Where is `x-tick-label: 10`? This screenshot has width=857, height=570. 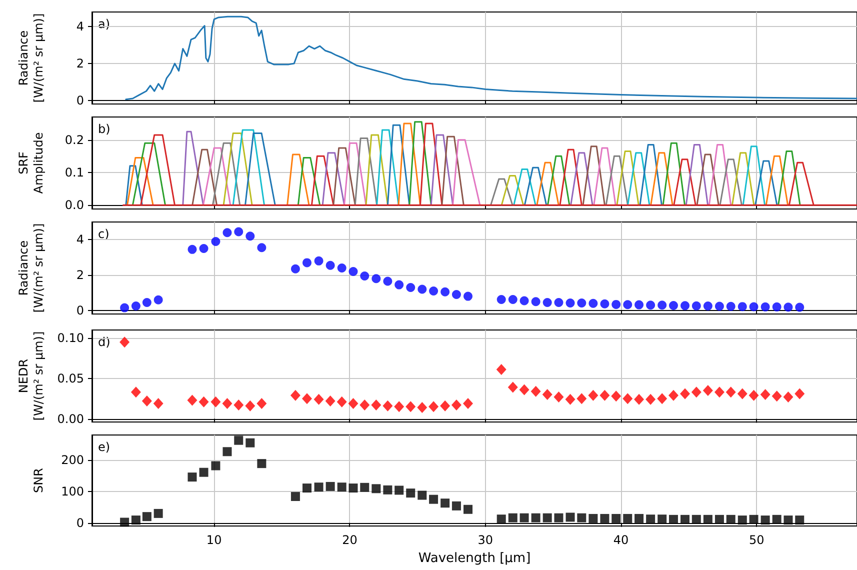
x-tick-label: 10 is located at coordinates (214, 540).